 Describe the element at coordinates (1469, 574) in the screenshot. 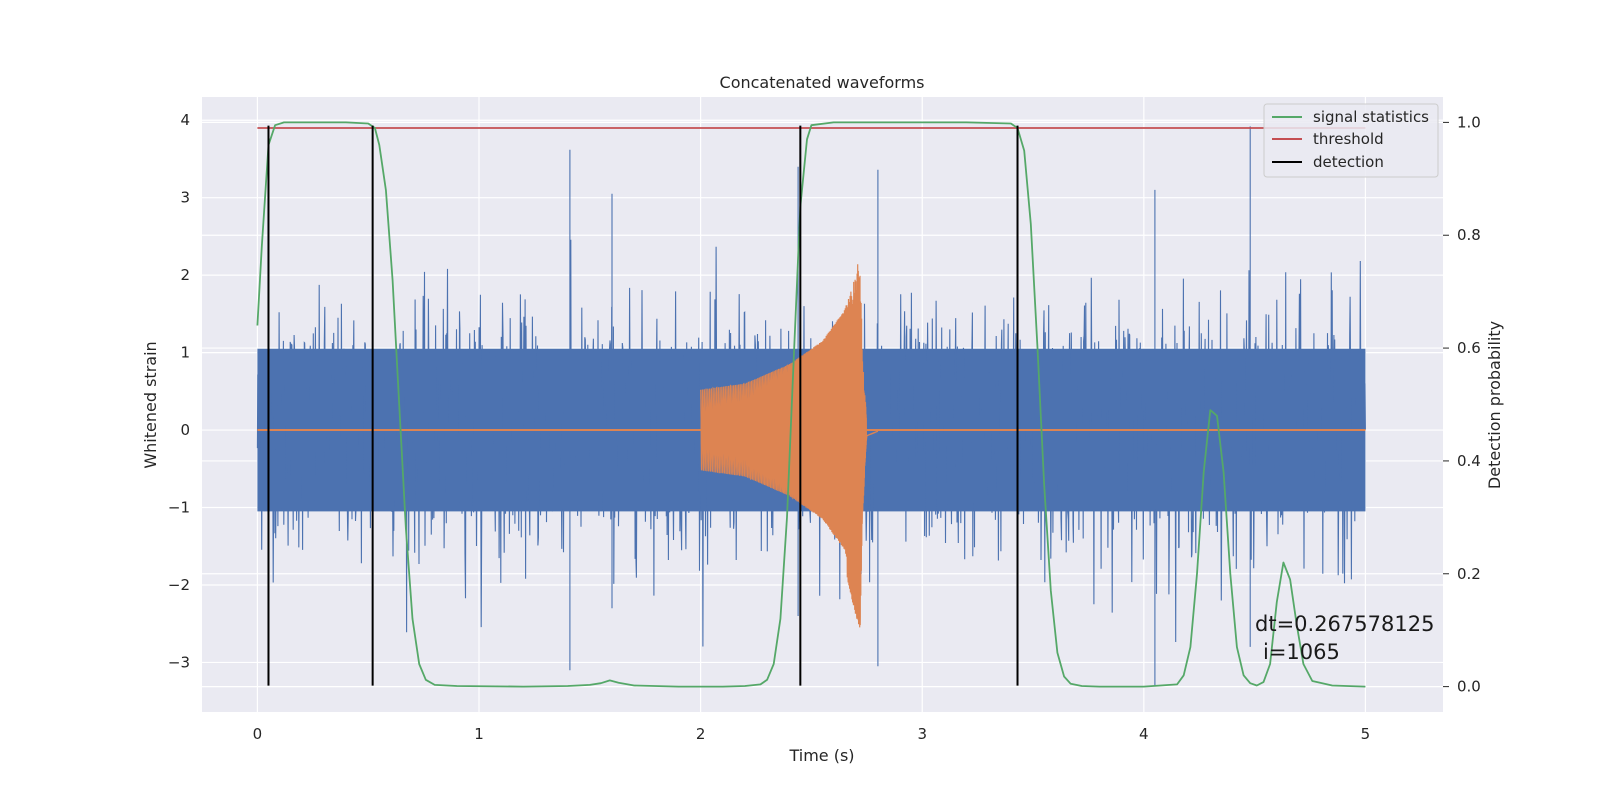

I see `y2-tick-label: 0.2` at that location.